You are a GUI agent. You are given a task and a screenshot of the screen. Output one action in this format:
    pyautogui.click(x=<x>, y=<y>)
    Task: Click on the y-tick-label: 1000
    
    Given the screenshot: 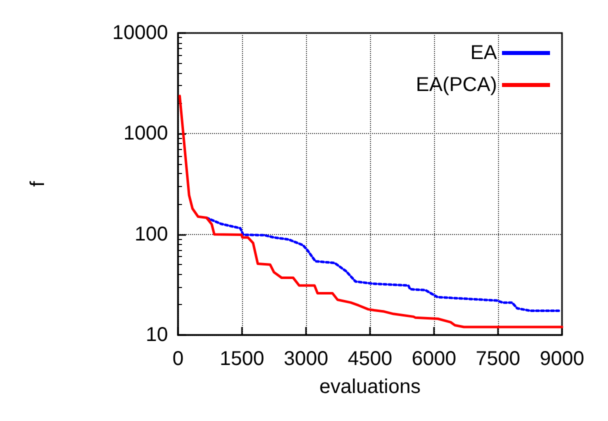 What is the action you would take?
    pyautogui.click(x=146, y=133)
    